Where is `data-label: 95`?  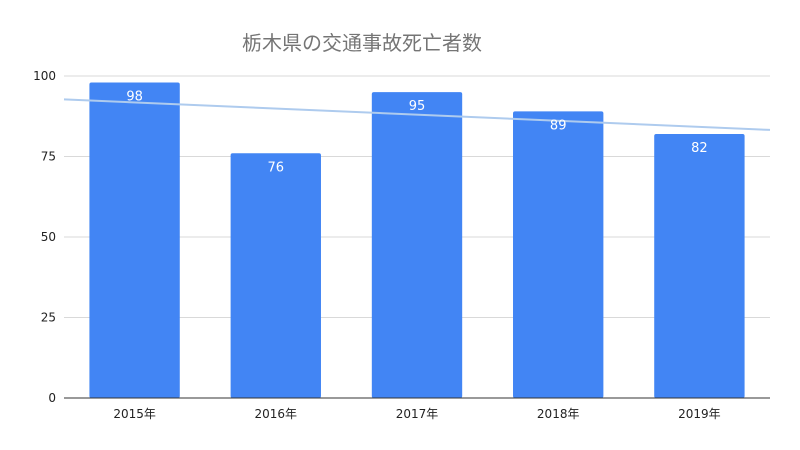 data-label: 95 is located at coordinates (417, 106).